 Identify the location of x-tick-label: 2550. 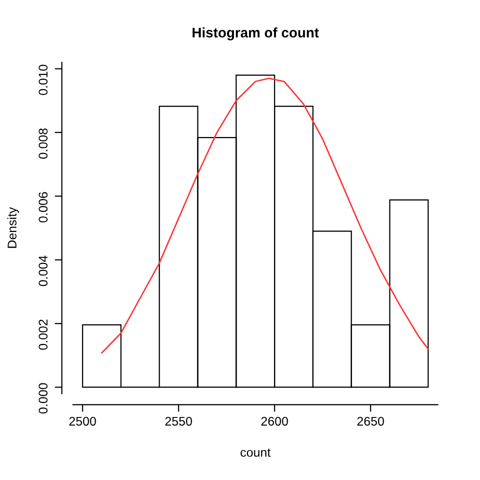
(178, 421).